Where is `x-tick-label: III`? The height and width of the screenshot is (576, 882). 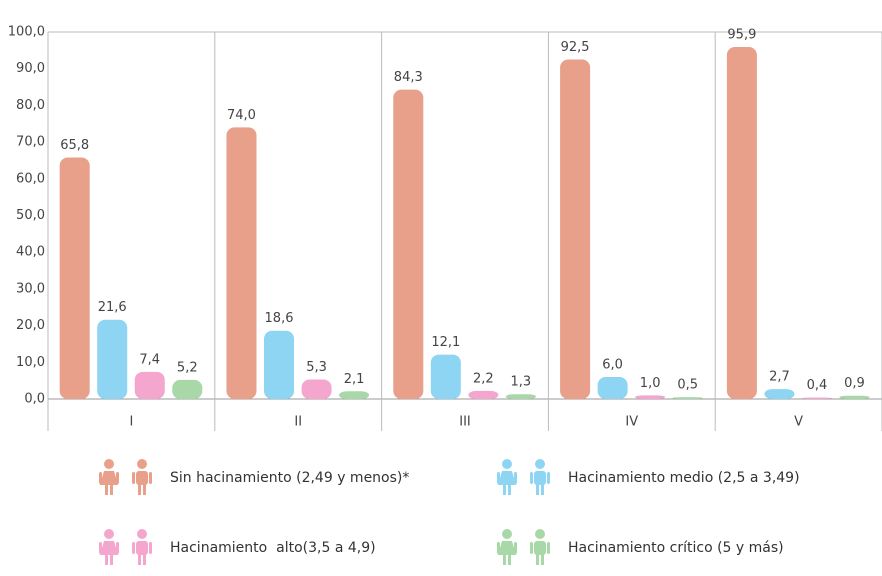
x-tick-label: III is located at coordinates (465, 422).